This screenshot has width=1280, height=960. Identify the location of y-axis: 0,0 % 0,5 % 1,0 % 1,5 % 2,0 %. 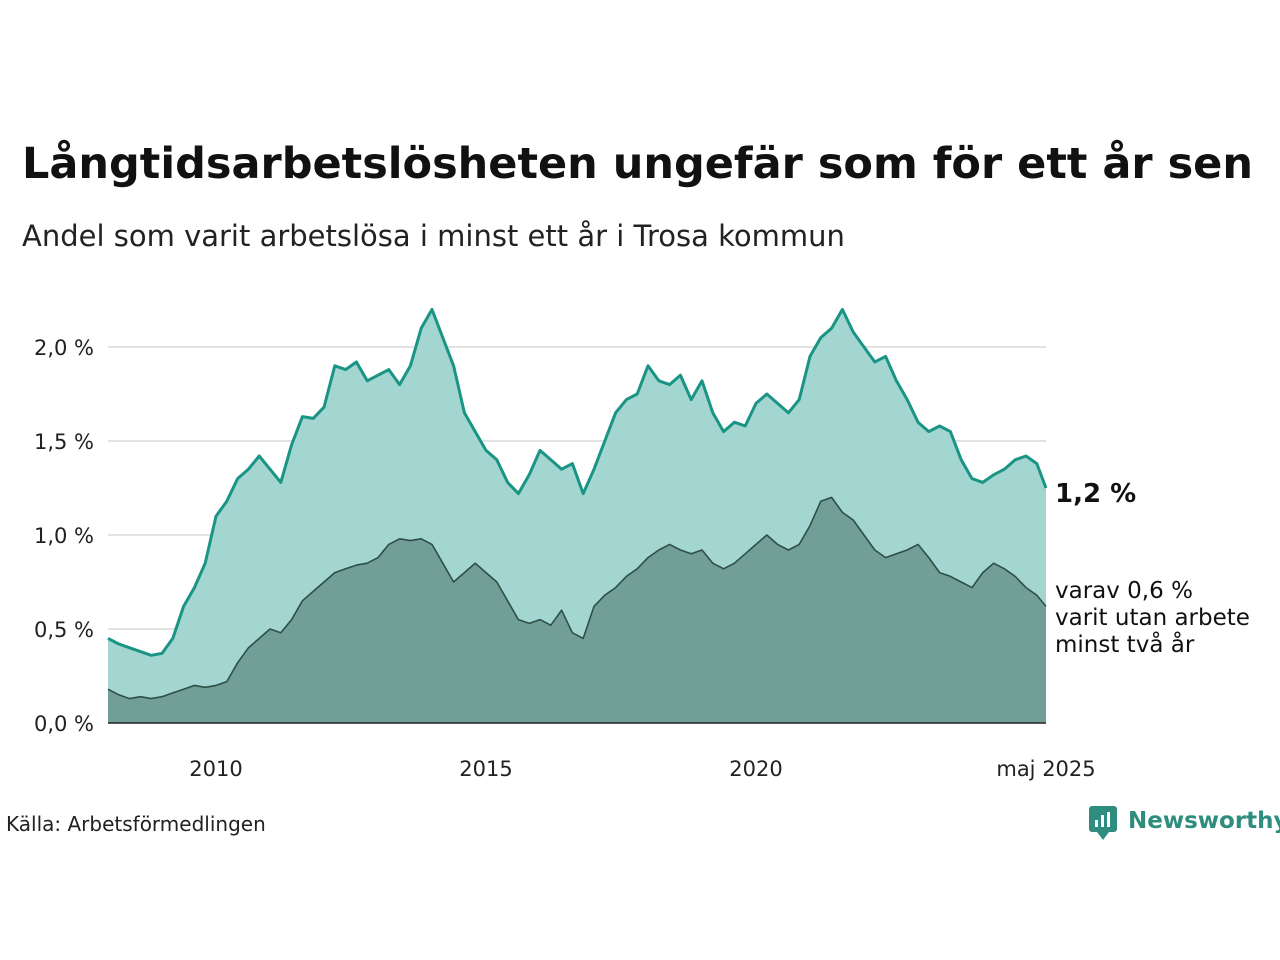
(64, 536).